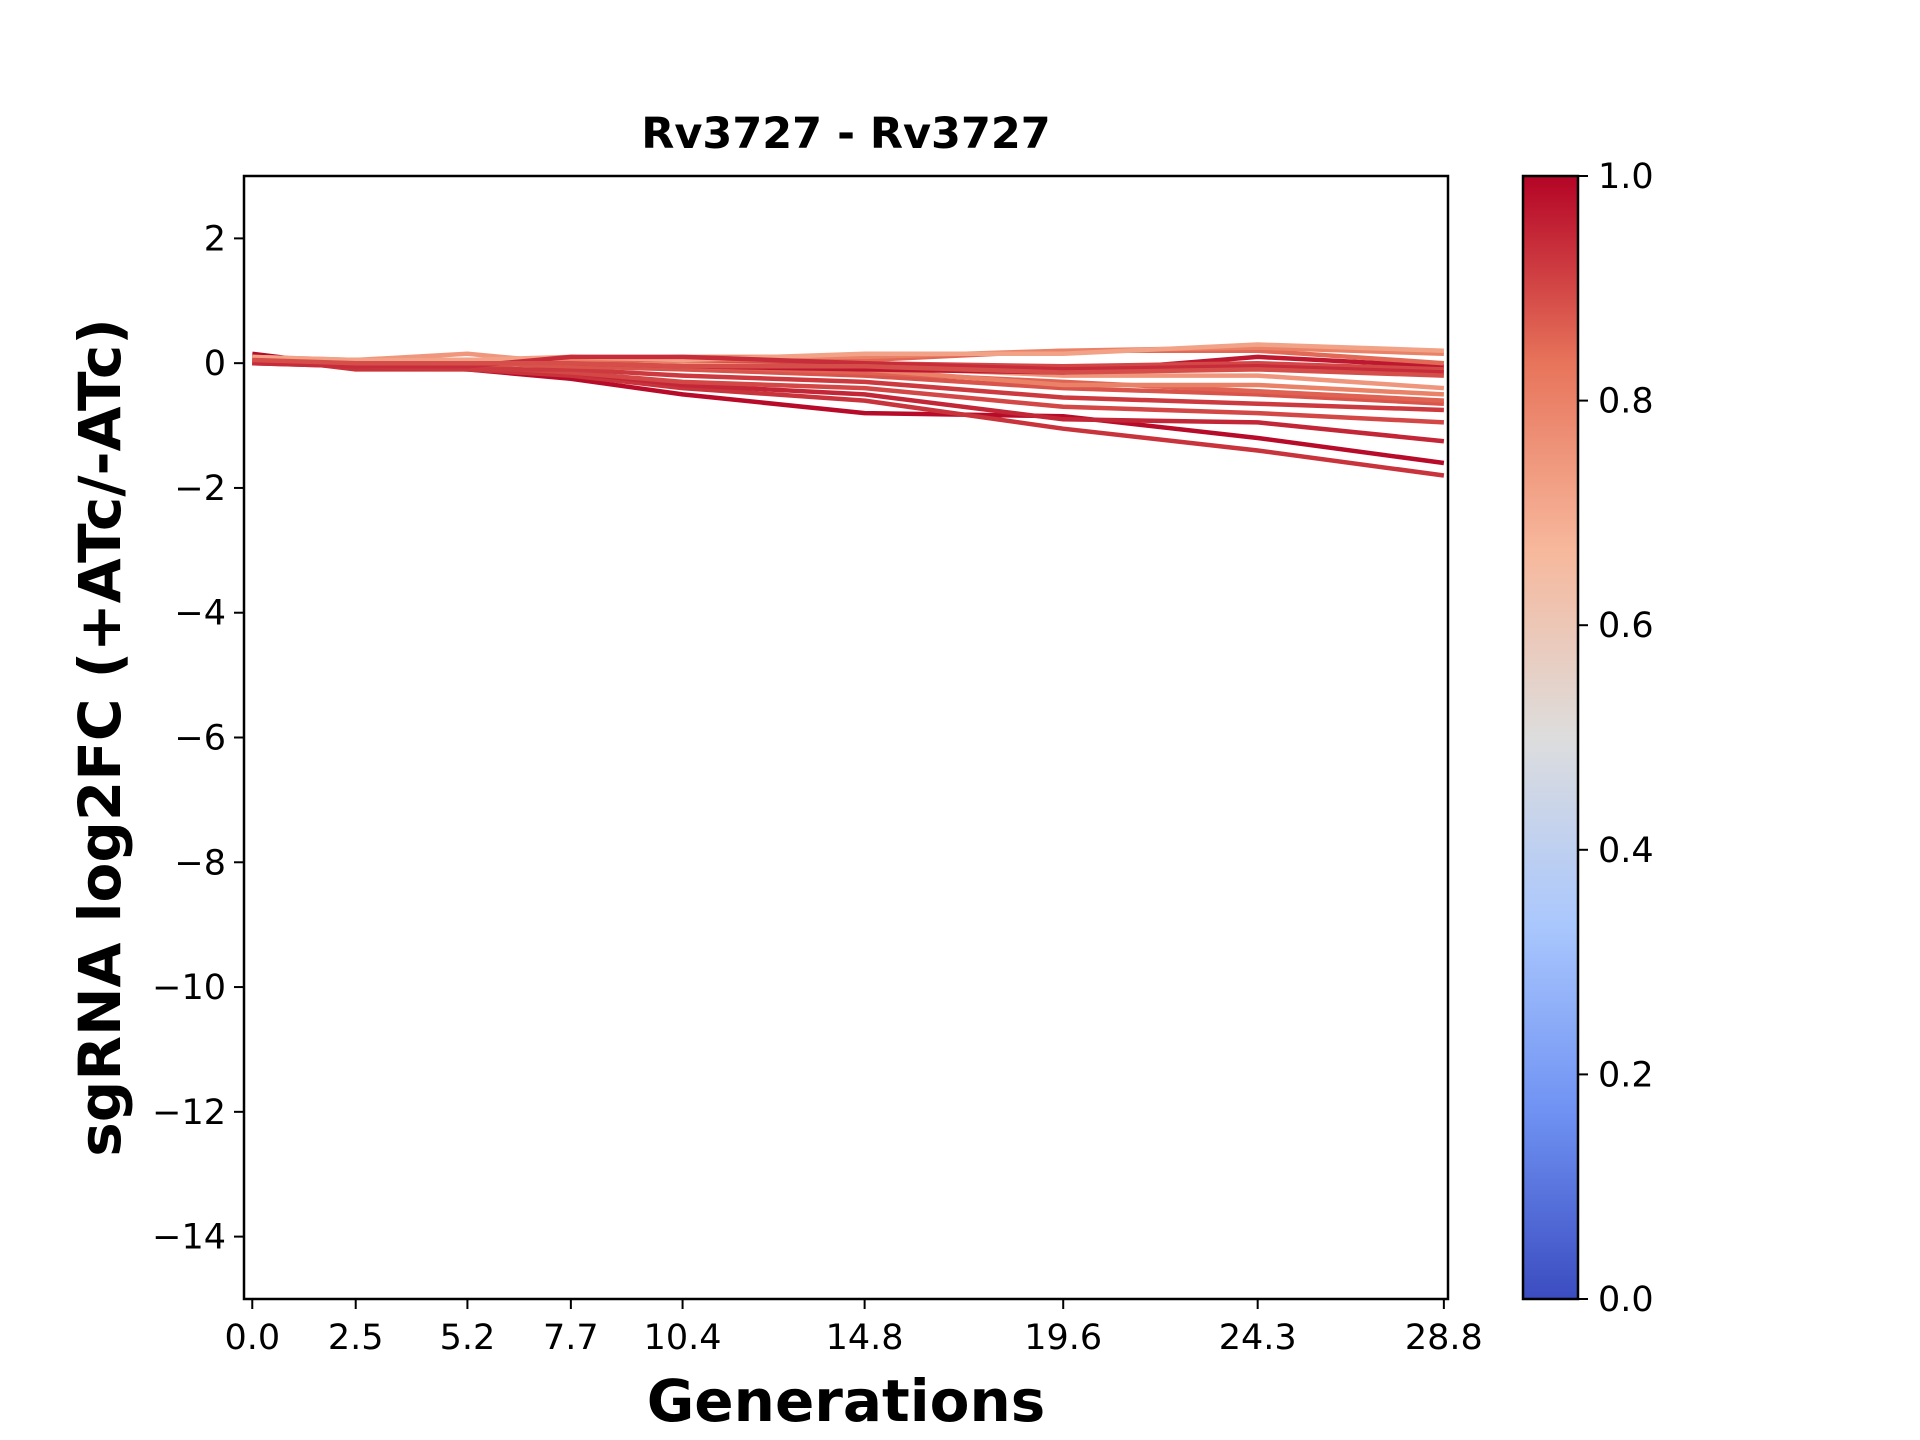 This screenshot has height=1440, width=1920. I want to click on chart-title: Rv3727 - Rv3727, so click(845, 134).